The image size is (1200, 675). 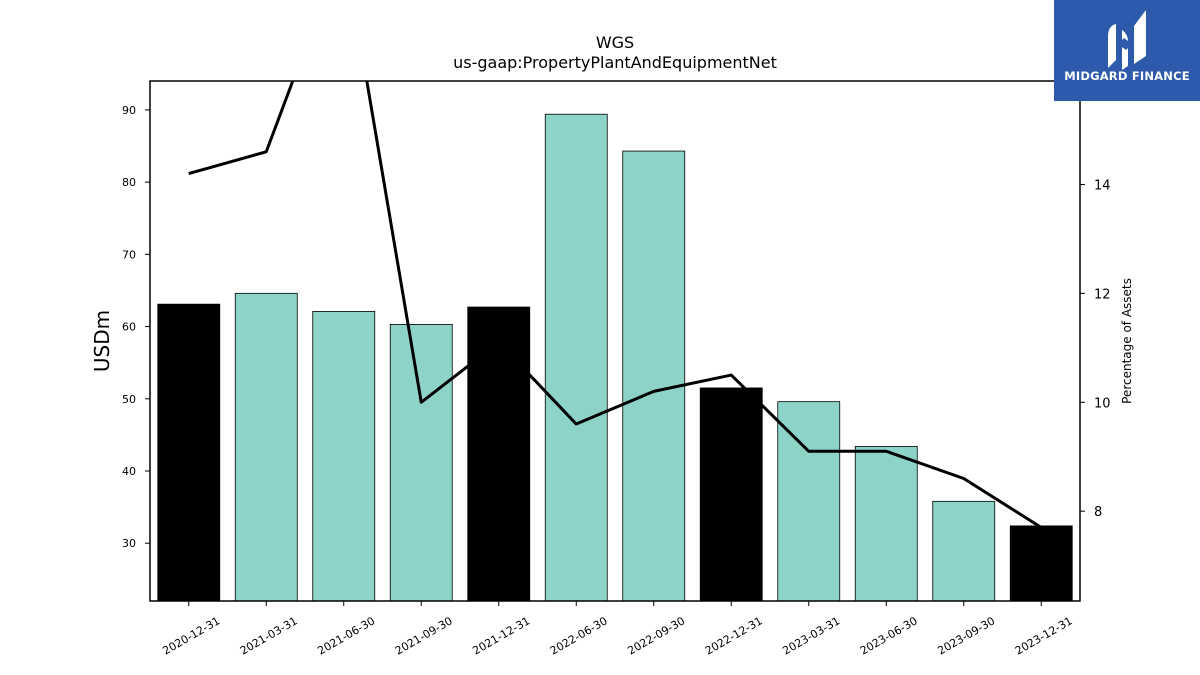 I want to click on y-axis-label: USDm, so click(x=102, y=341).